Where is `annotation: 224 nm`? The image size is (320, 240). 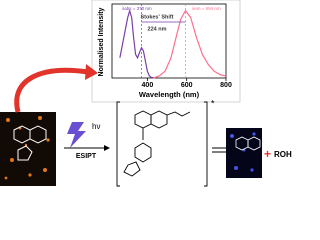 annotation: 224 nm is located at coordinates (157, 29).